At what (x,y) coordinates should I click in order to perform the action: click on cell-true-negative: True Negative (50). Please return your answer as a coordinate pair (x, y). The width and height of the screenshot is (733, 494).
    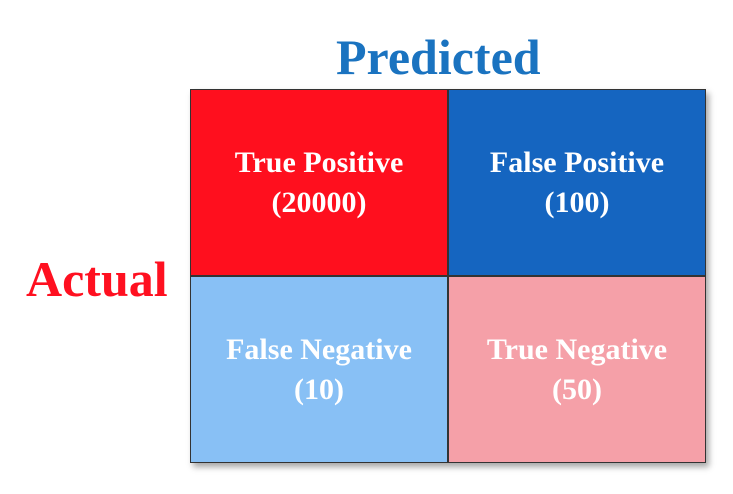
    Looking at the image, I should click on (577, 369).